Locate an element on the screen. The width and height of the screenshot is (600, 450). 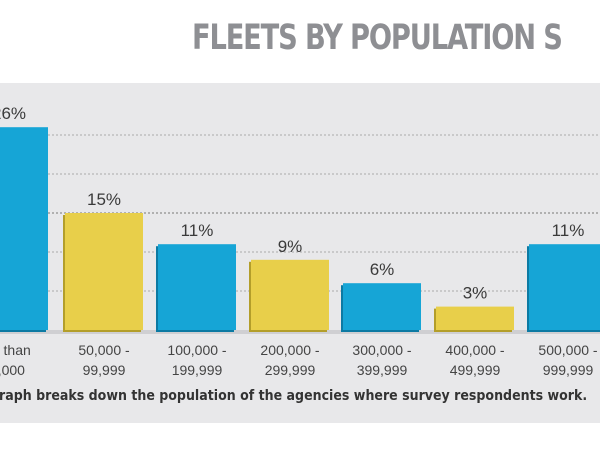
x-tick-label: er than is located at coordinates (15, 350).